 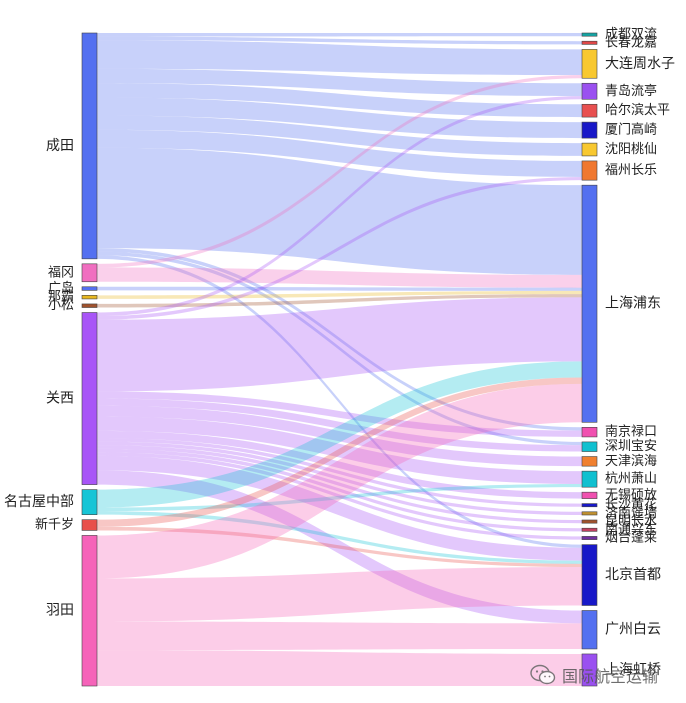 What do you see at coordinates (637, 110) in the screenshot?
I see `sankey-node-label: 哈尔滨太平` at bounding box center [637, 110].